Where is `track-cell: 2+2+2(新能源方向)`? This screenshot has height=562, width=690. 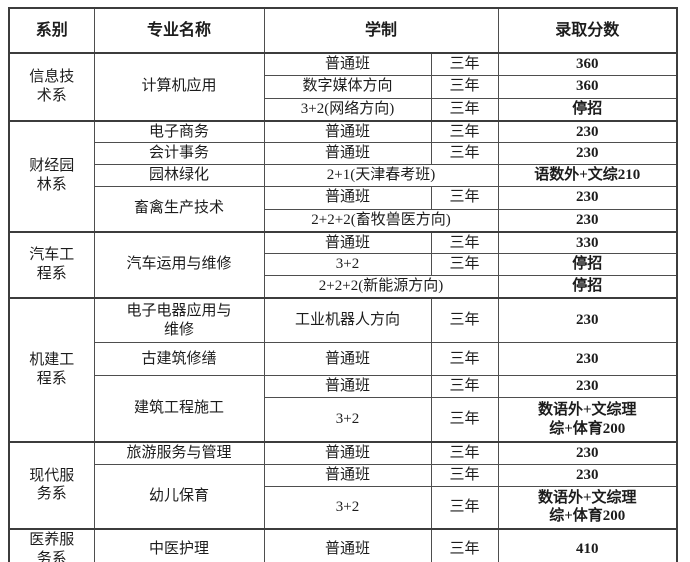
track-cell: 2+2+2(新能源方向) is located at coordinates (381, 286).